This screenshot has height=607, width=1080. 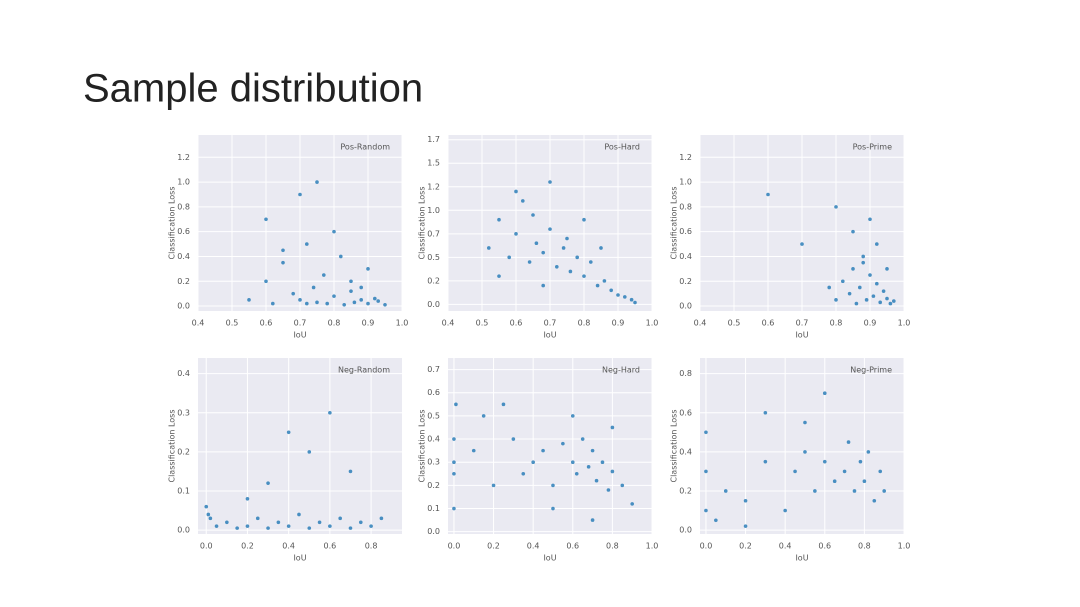 What do you see at coordinates (685, 157) in the screenshot?
I see `y-tick-label: 1.2` at bounding box center [685, 157].